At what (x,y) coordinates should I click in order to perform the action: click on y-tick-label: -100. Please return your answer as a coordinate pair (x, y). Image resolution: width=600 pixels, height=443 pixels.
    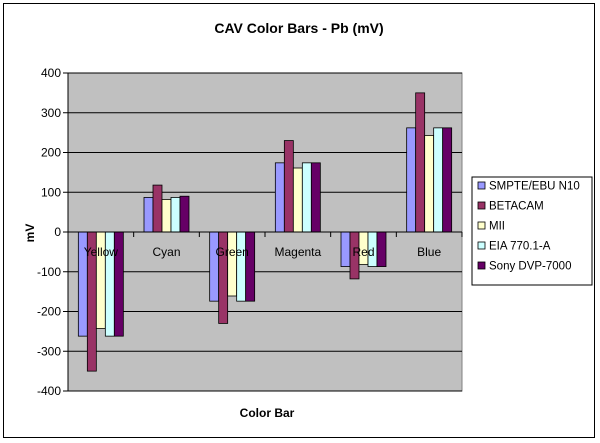
    Looking at the image, I should click on (49, 272).